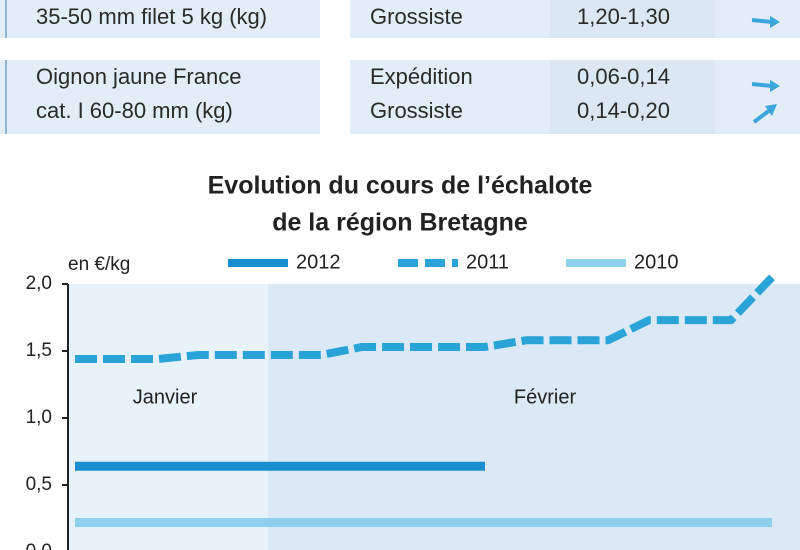  I want to click on legend-label: 2011, so click(487, 262).